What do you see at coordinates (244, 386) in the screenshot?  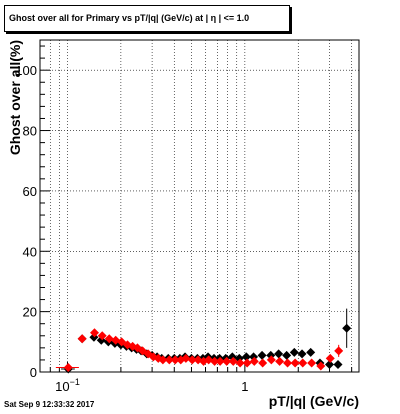 I see `x-tick-label: 1` at bounding box center [244, 386].